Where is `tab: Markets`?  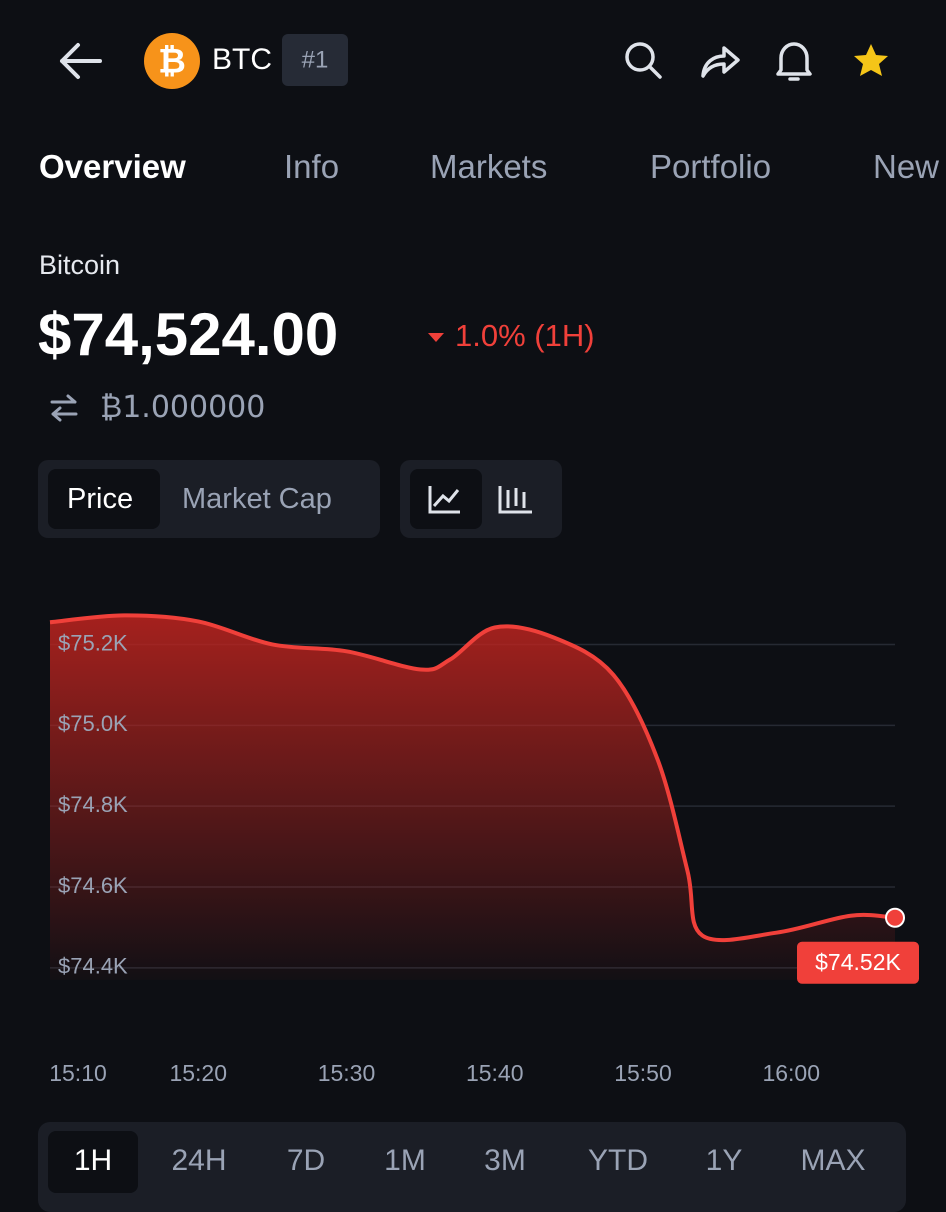
tab: Markets is located at coordinates (489, 166).